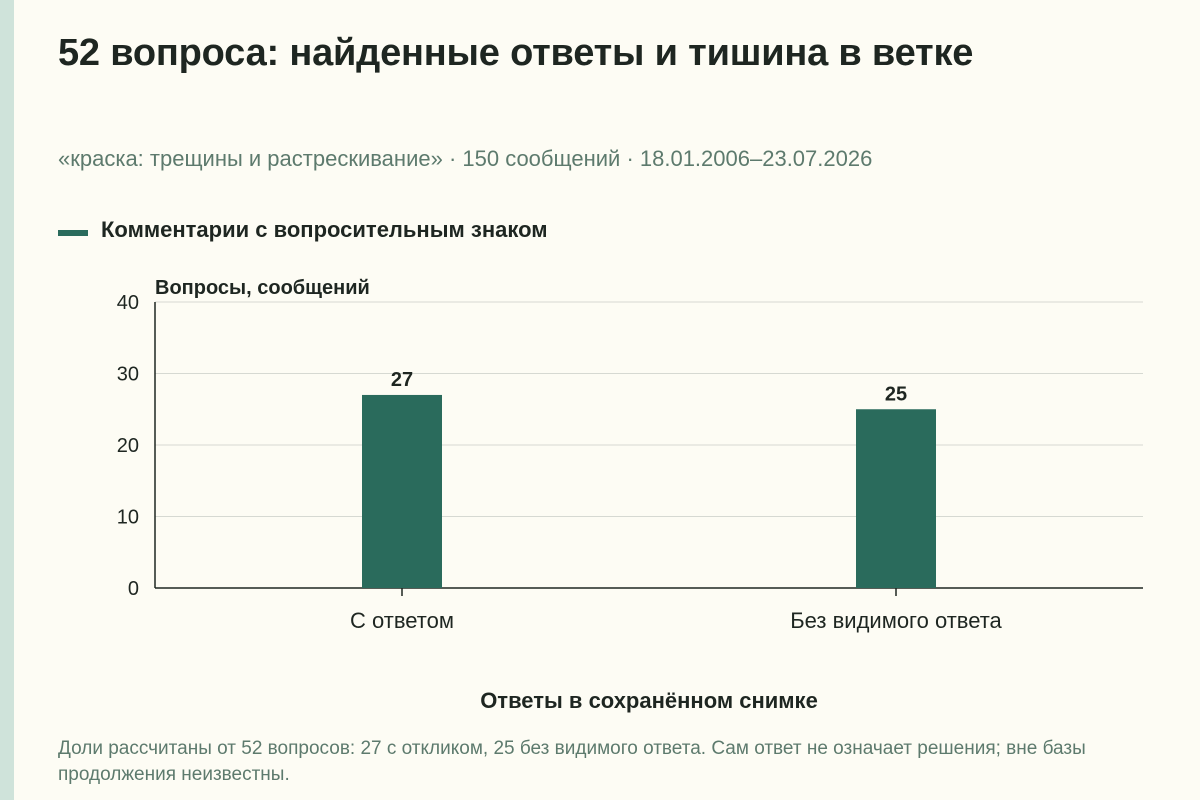 The width and height of the screenshot is (1200, 800). What do you see at coordinates (128, 303) in the screenshot?
I see `y-tick-label: 40` at bounding box center [128, 303].